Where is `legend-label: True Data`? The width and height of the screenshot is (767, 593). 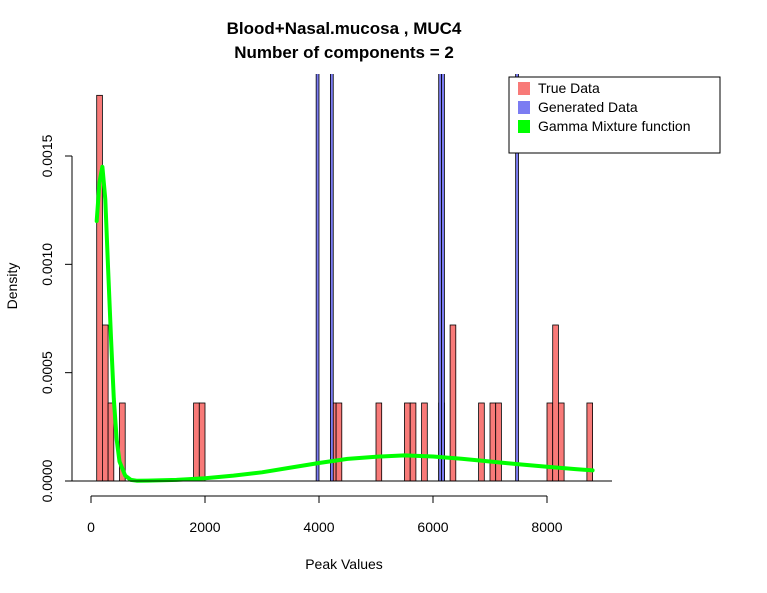 legend-label: True Data is located at coordinates (569, 88).